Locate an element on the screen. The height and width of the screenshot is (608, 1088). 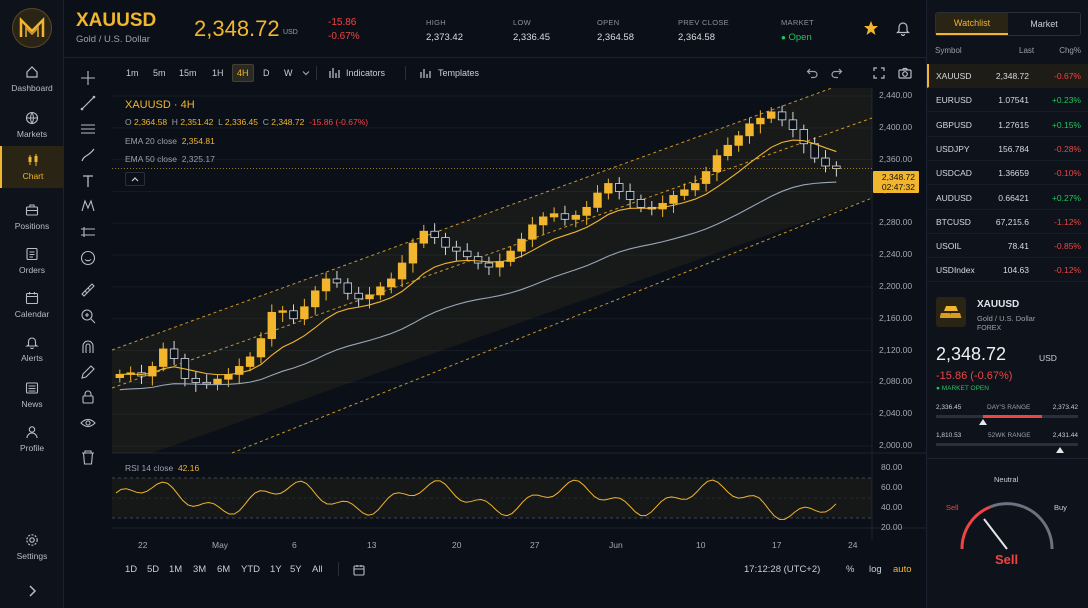
price-axis-label: 2,120.00 is located at coordinates (896, 349).